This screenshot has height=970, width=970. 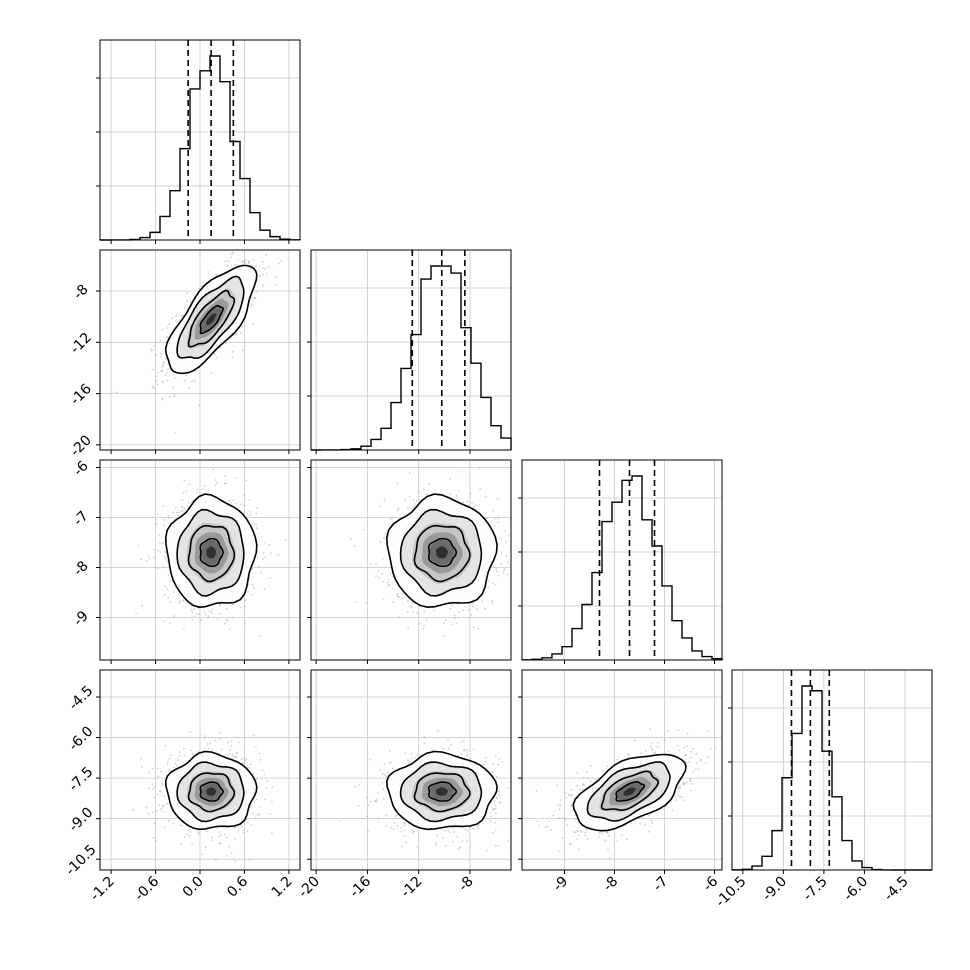 I want to click on y-tick-label: -10.5, so click(x=81, y=860).